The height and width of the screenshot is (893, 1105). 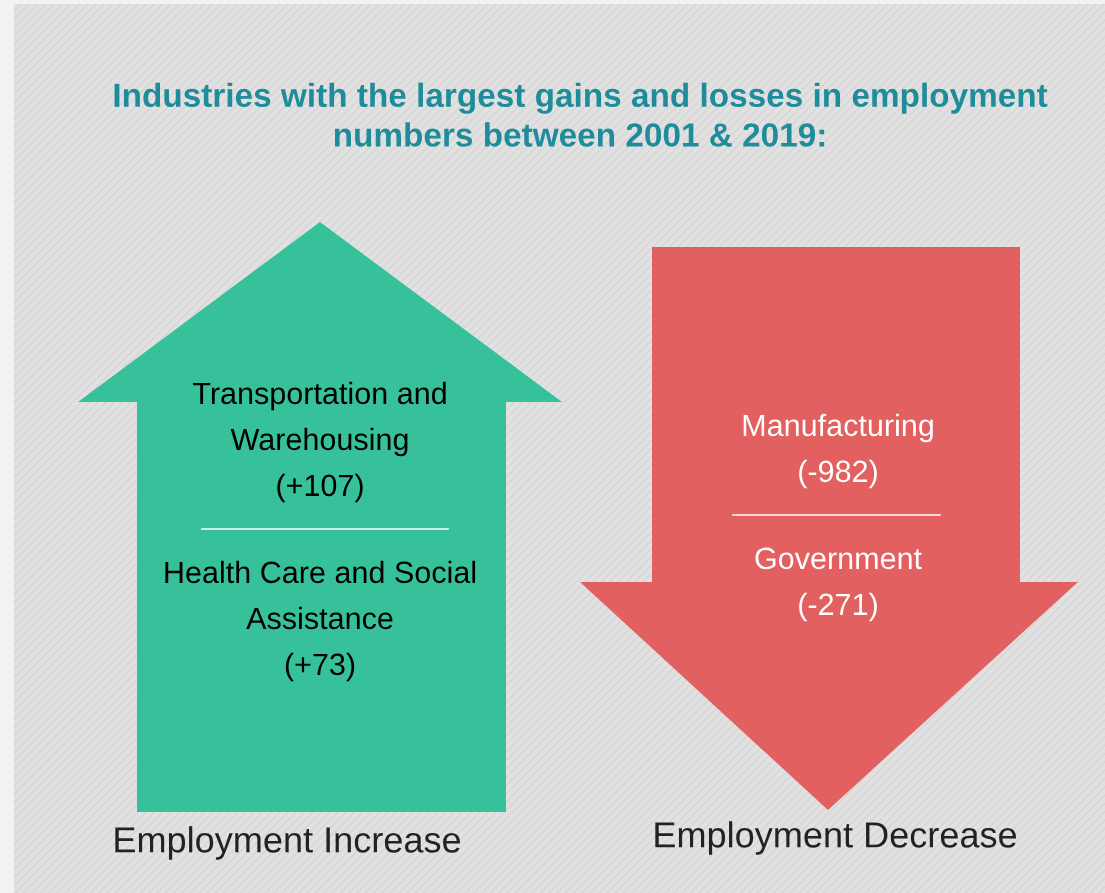 I want to click on category-label: Transportation and Warehousing, so click(x=319, y=419).